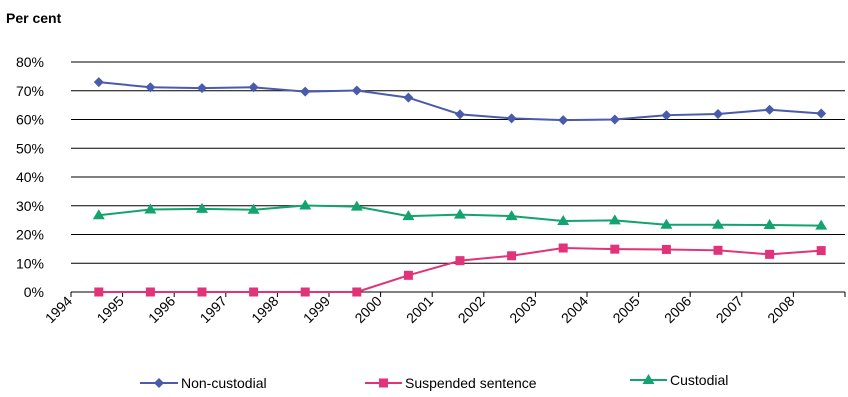  I want to click on x-tick-label: 1998, so click(264, 309).